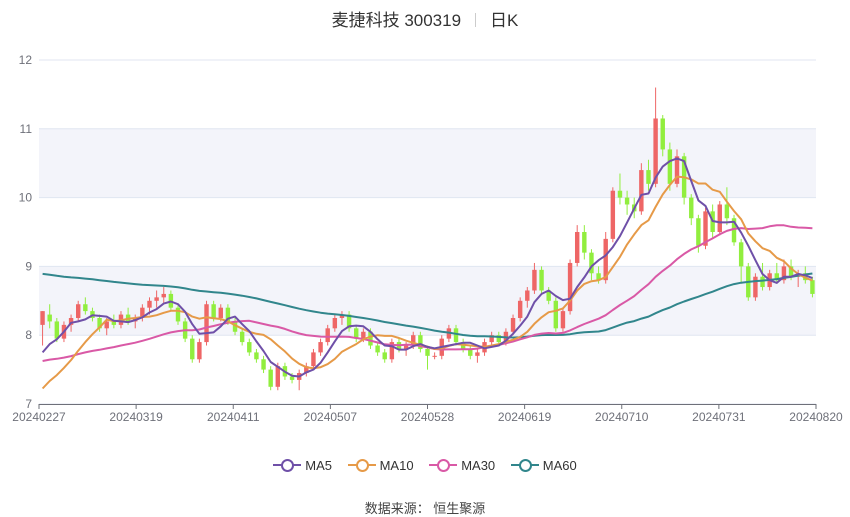 This screenshot has width=850, height=517. I want to click on grid-band, so click(427, 163).